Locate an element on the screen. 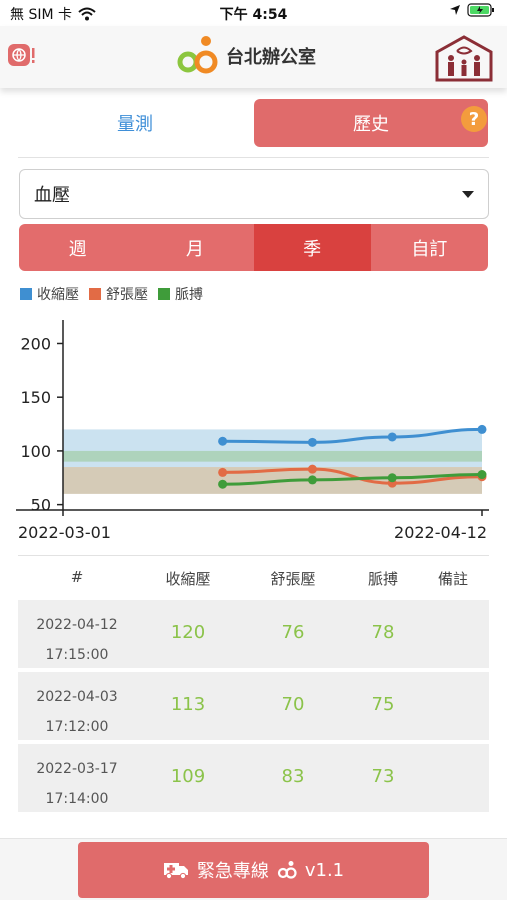  status-bar: 無 SIM 卡 下午 4:54 is located at coordinates (253, 13).